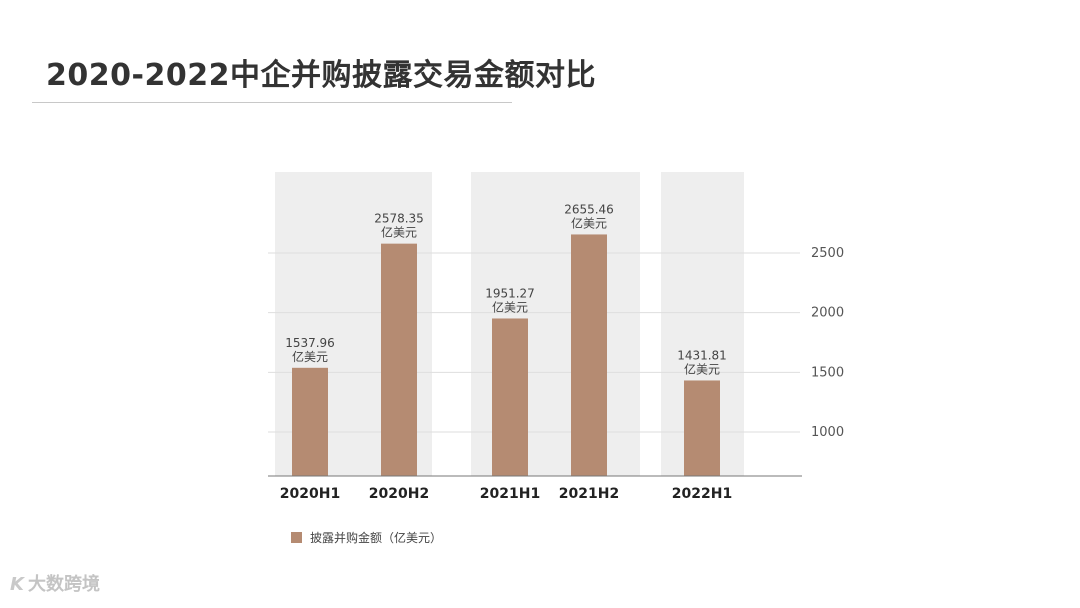  Describe the element at coordinates (321, 75) in the screenshot. I see `page-title: 2020-2022中企并购披露交易金额对比` at that location.